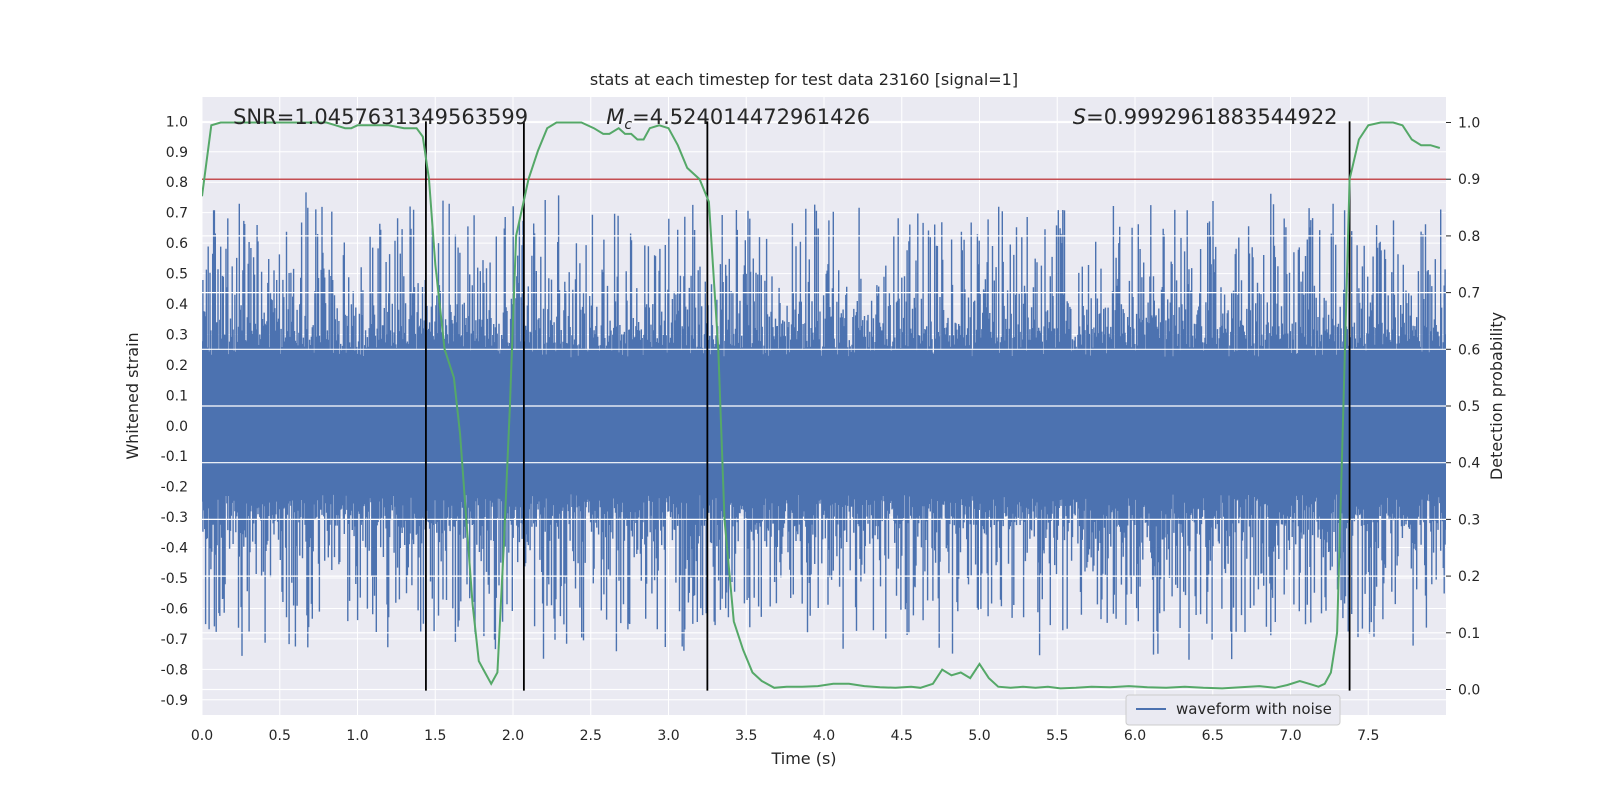 The height and width of the screenshot is (800, 1600). I want to click on legend-box, so click(1233, 710).